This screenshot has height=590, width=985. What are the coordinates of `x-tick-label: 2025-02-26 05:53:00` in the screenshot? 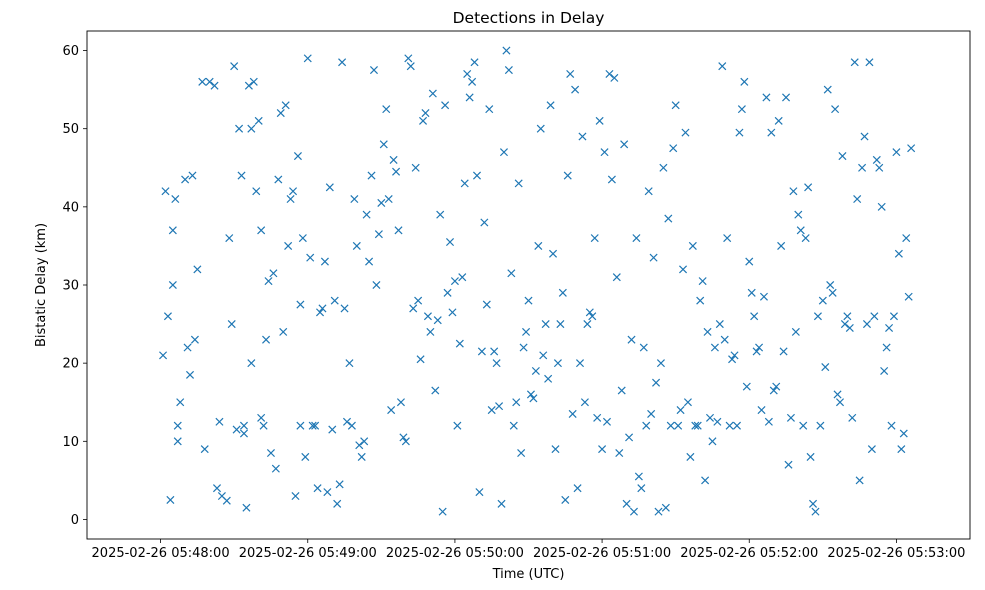 It's located at (896, 553).